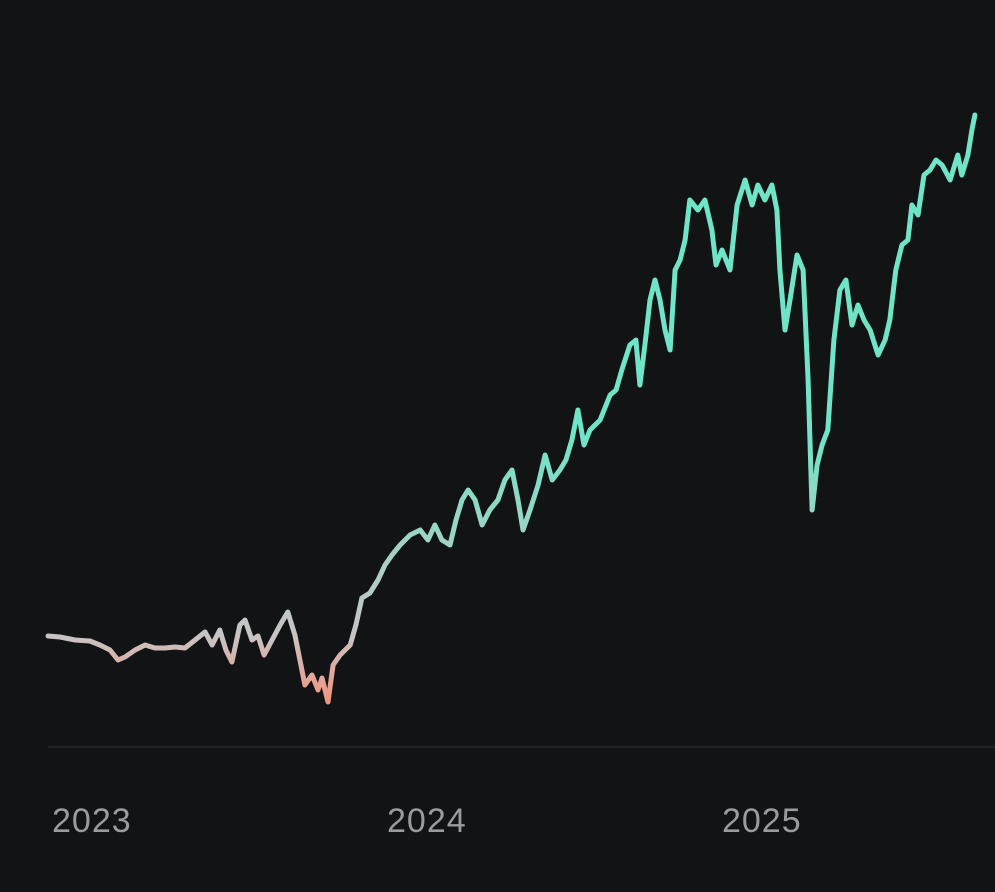 The width and height of the screenshot is (995, 892). Describe the element at coordinates (762, 821) in the screenshot. I see `x-tick-label: 2025` at that location.